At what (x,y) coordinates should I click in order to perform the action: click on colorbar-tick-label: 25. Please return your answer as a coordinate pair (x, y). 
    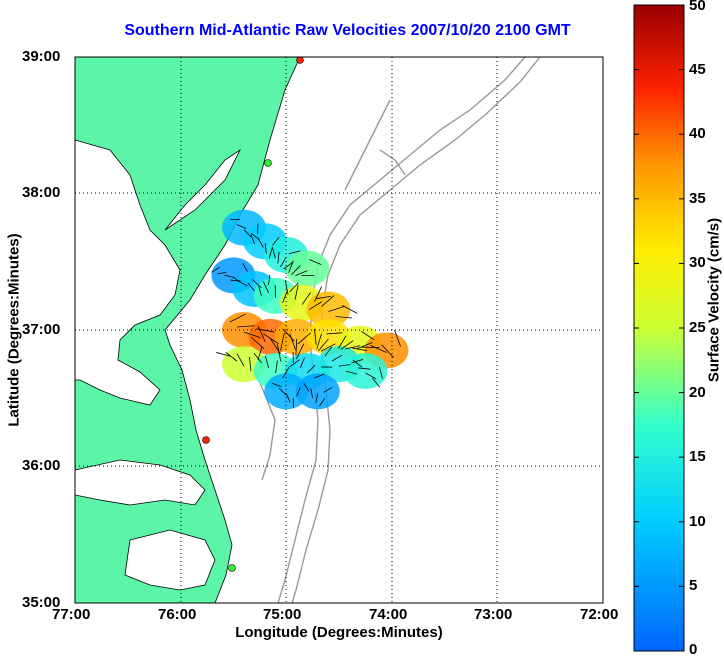
    Looking at the image, I should click on (697, 327).